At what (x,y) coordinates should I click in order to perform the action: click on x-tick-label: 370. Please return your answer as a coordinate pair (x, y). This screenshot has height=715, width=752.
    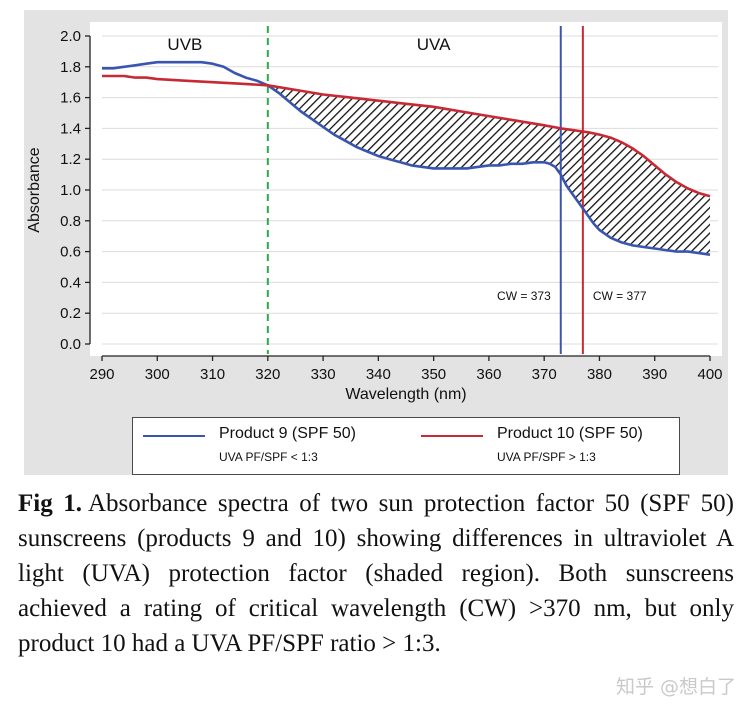
    Looking at the image, I should click on (544, 374).